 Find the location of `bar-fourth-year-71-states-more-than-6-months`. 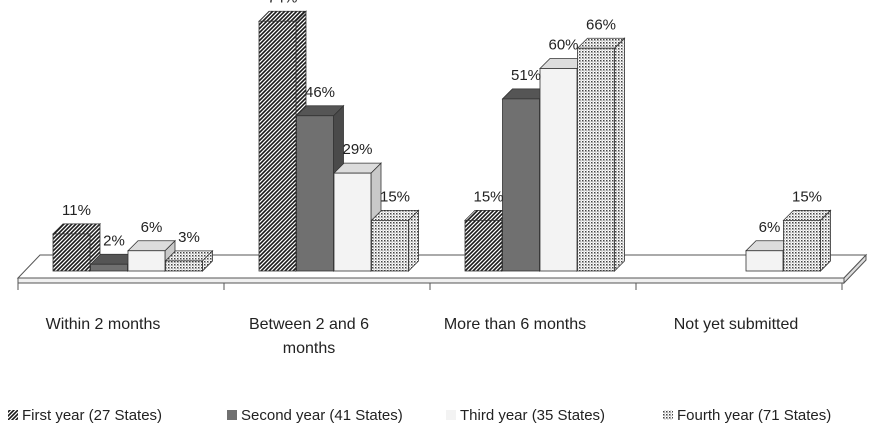

bar-fourth-year-71-states-more-than-6-months is located at coordinates (601, 154).